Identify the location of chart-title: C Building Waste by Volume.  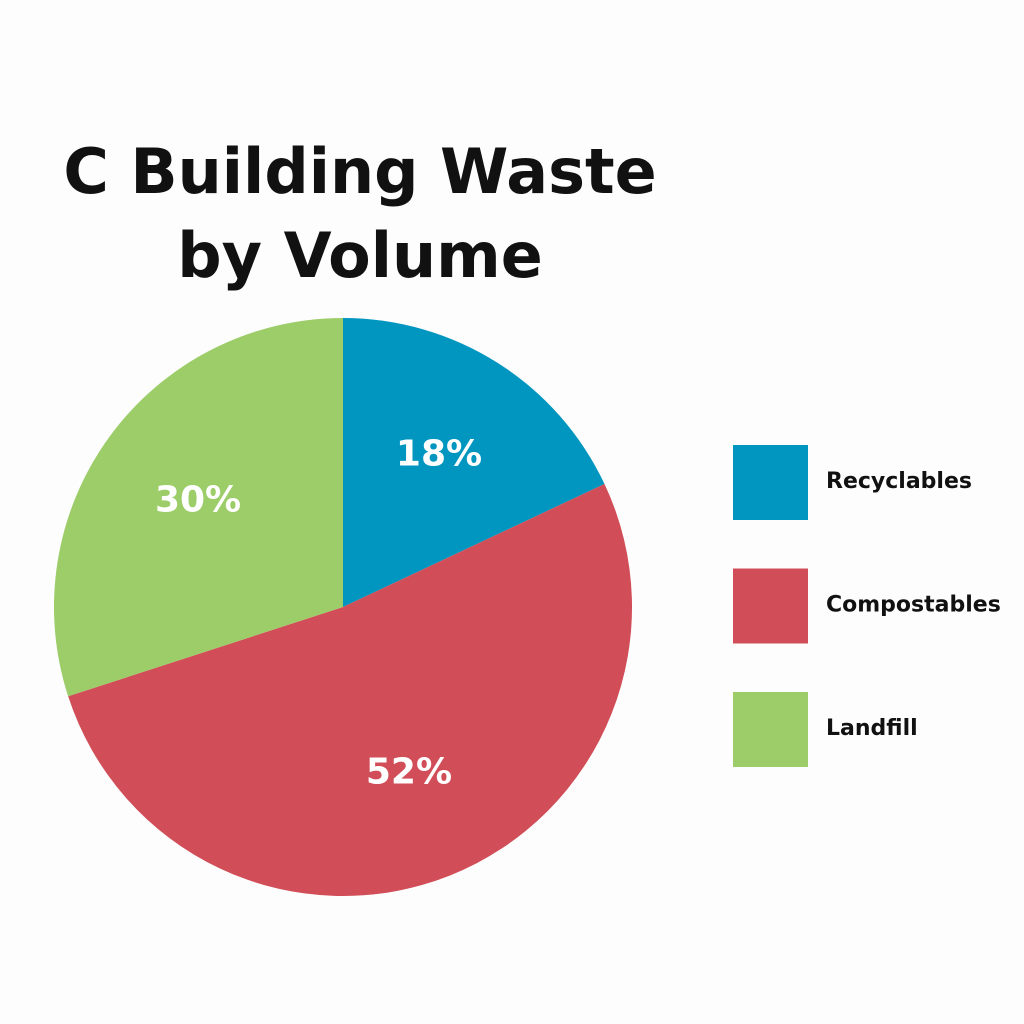
(360, 213).